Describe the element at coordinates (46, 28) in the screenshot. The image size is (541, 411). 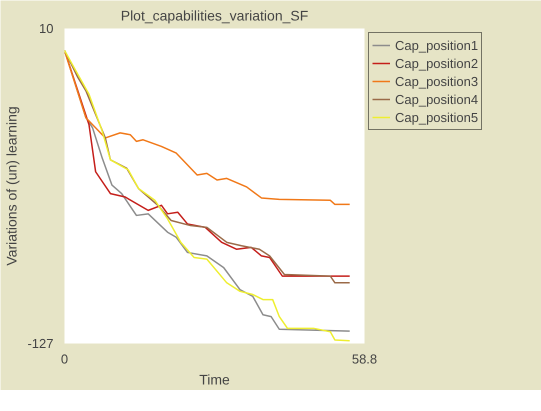
I see `y-tick-label: 10` at that location.